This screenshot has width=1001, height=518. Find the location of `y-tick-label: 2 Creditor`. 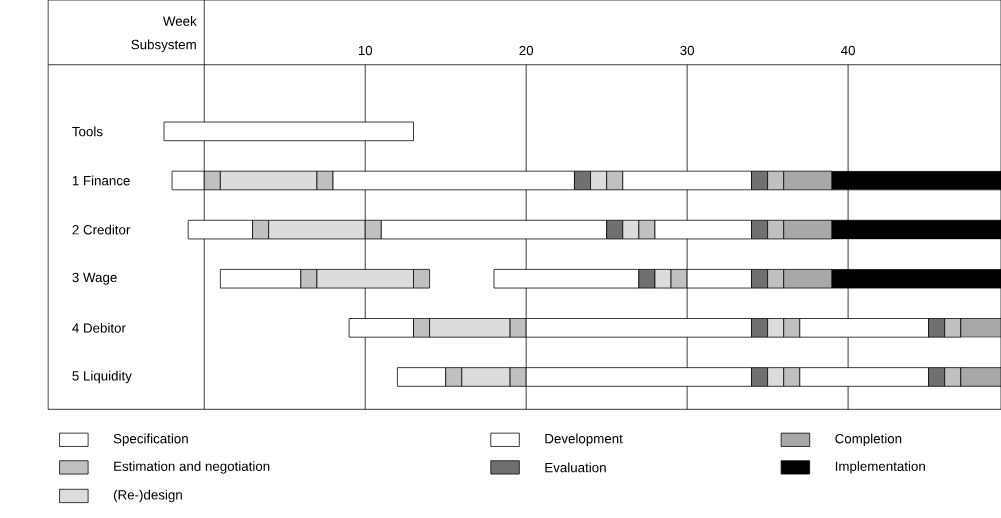

y-tick-label: 2 Creditor is located at coordinates (101, 229).